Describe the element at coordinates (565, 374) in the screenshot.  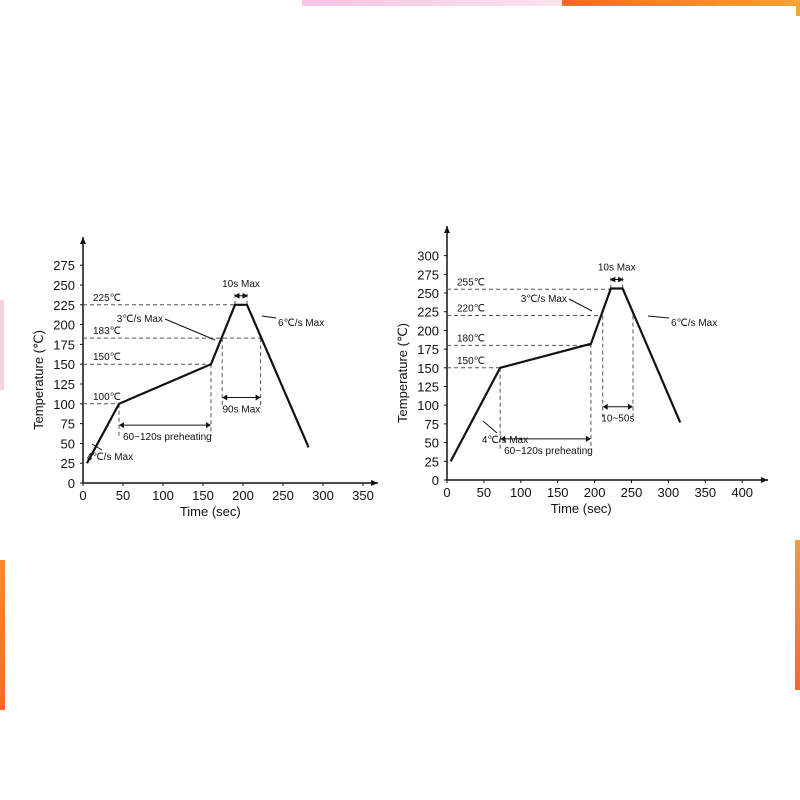
I see `chart2-profile-line` at that location.